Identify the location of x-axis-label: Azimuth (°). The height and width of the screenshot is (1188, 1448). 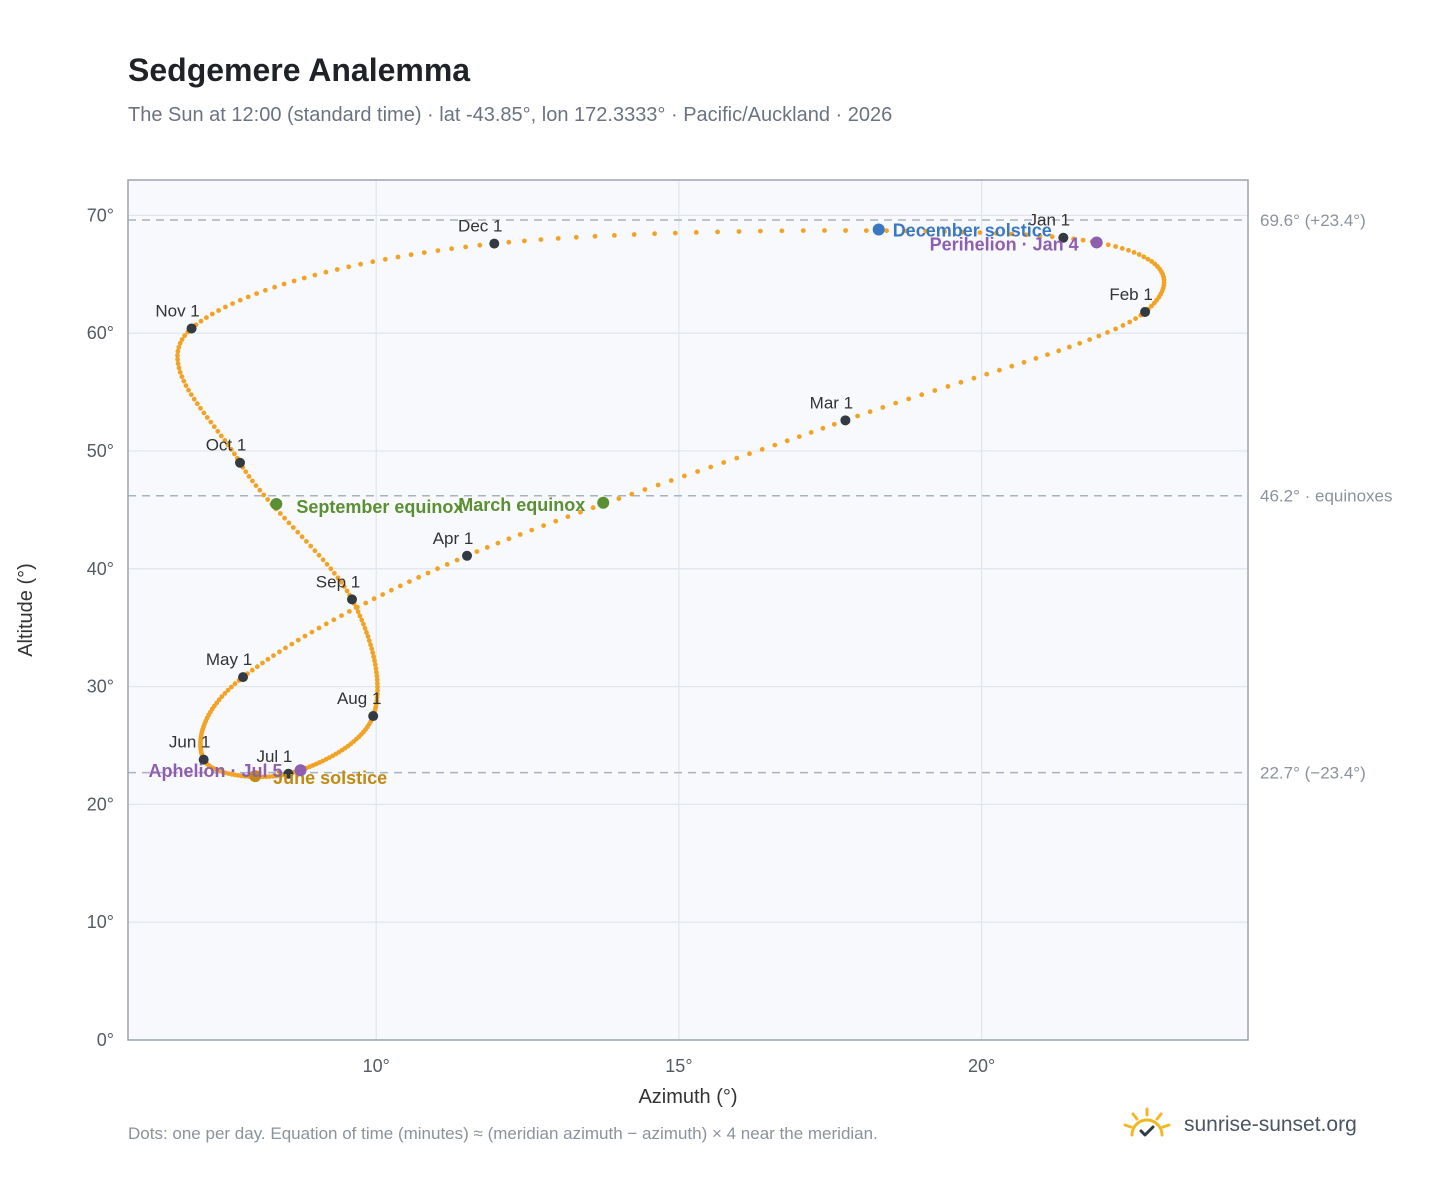
(687, 1097).